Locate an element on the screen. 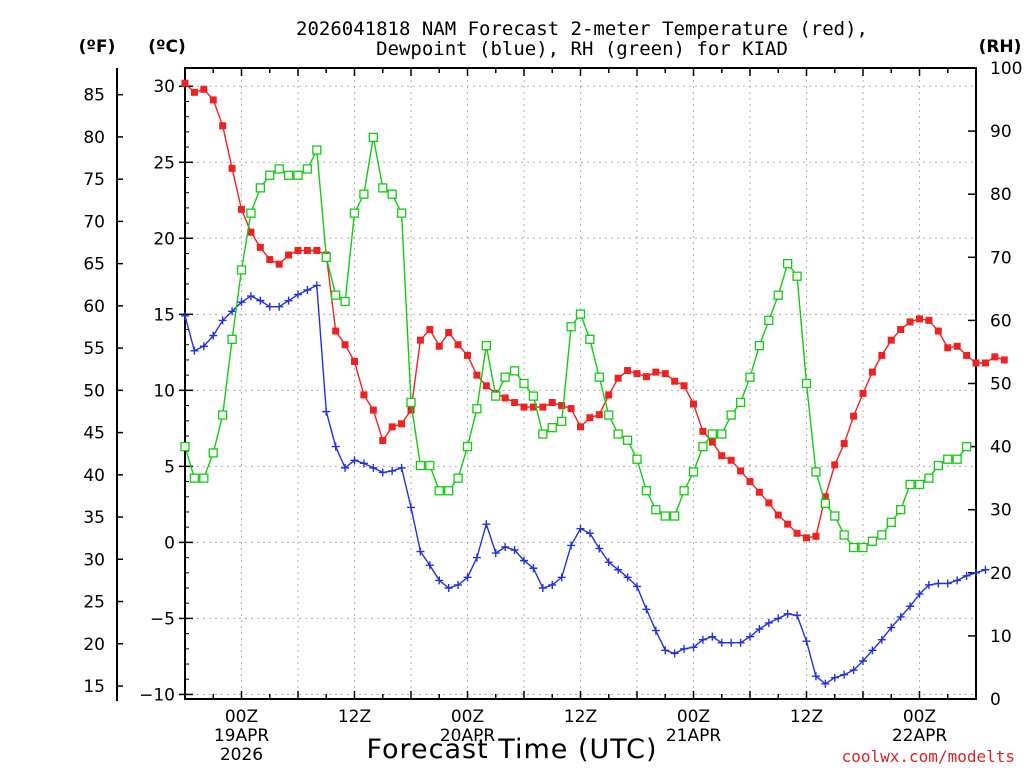  fahrenheit-tick-label: 15 is located at coordinates (94, 687).